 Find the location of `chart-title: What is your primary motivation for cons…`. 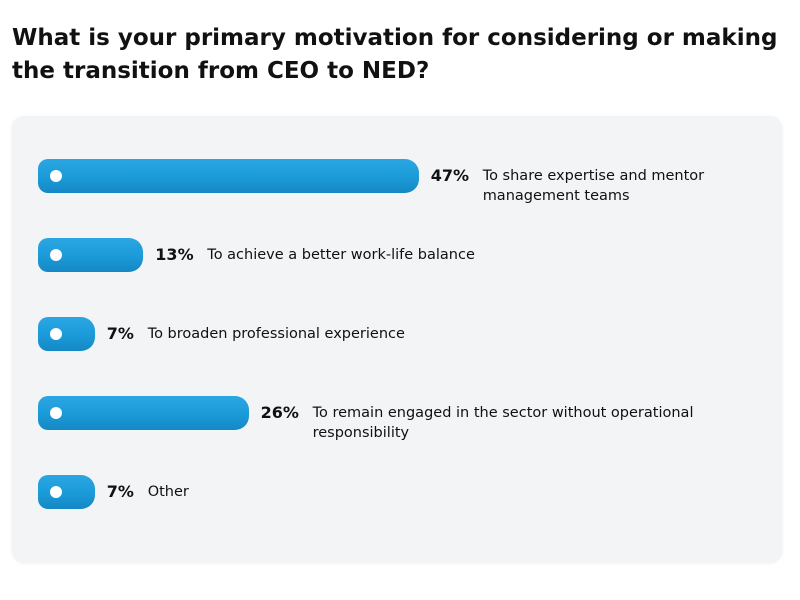

chart-title: What is your primary motivation for cons… is located at coordinates (395, 54).